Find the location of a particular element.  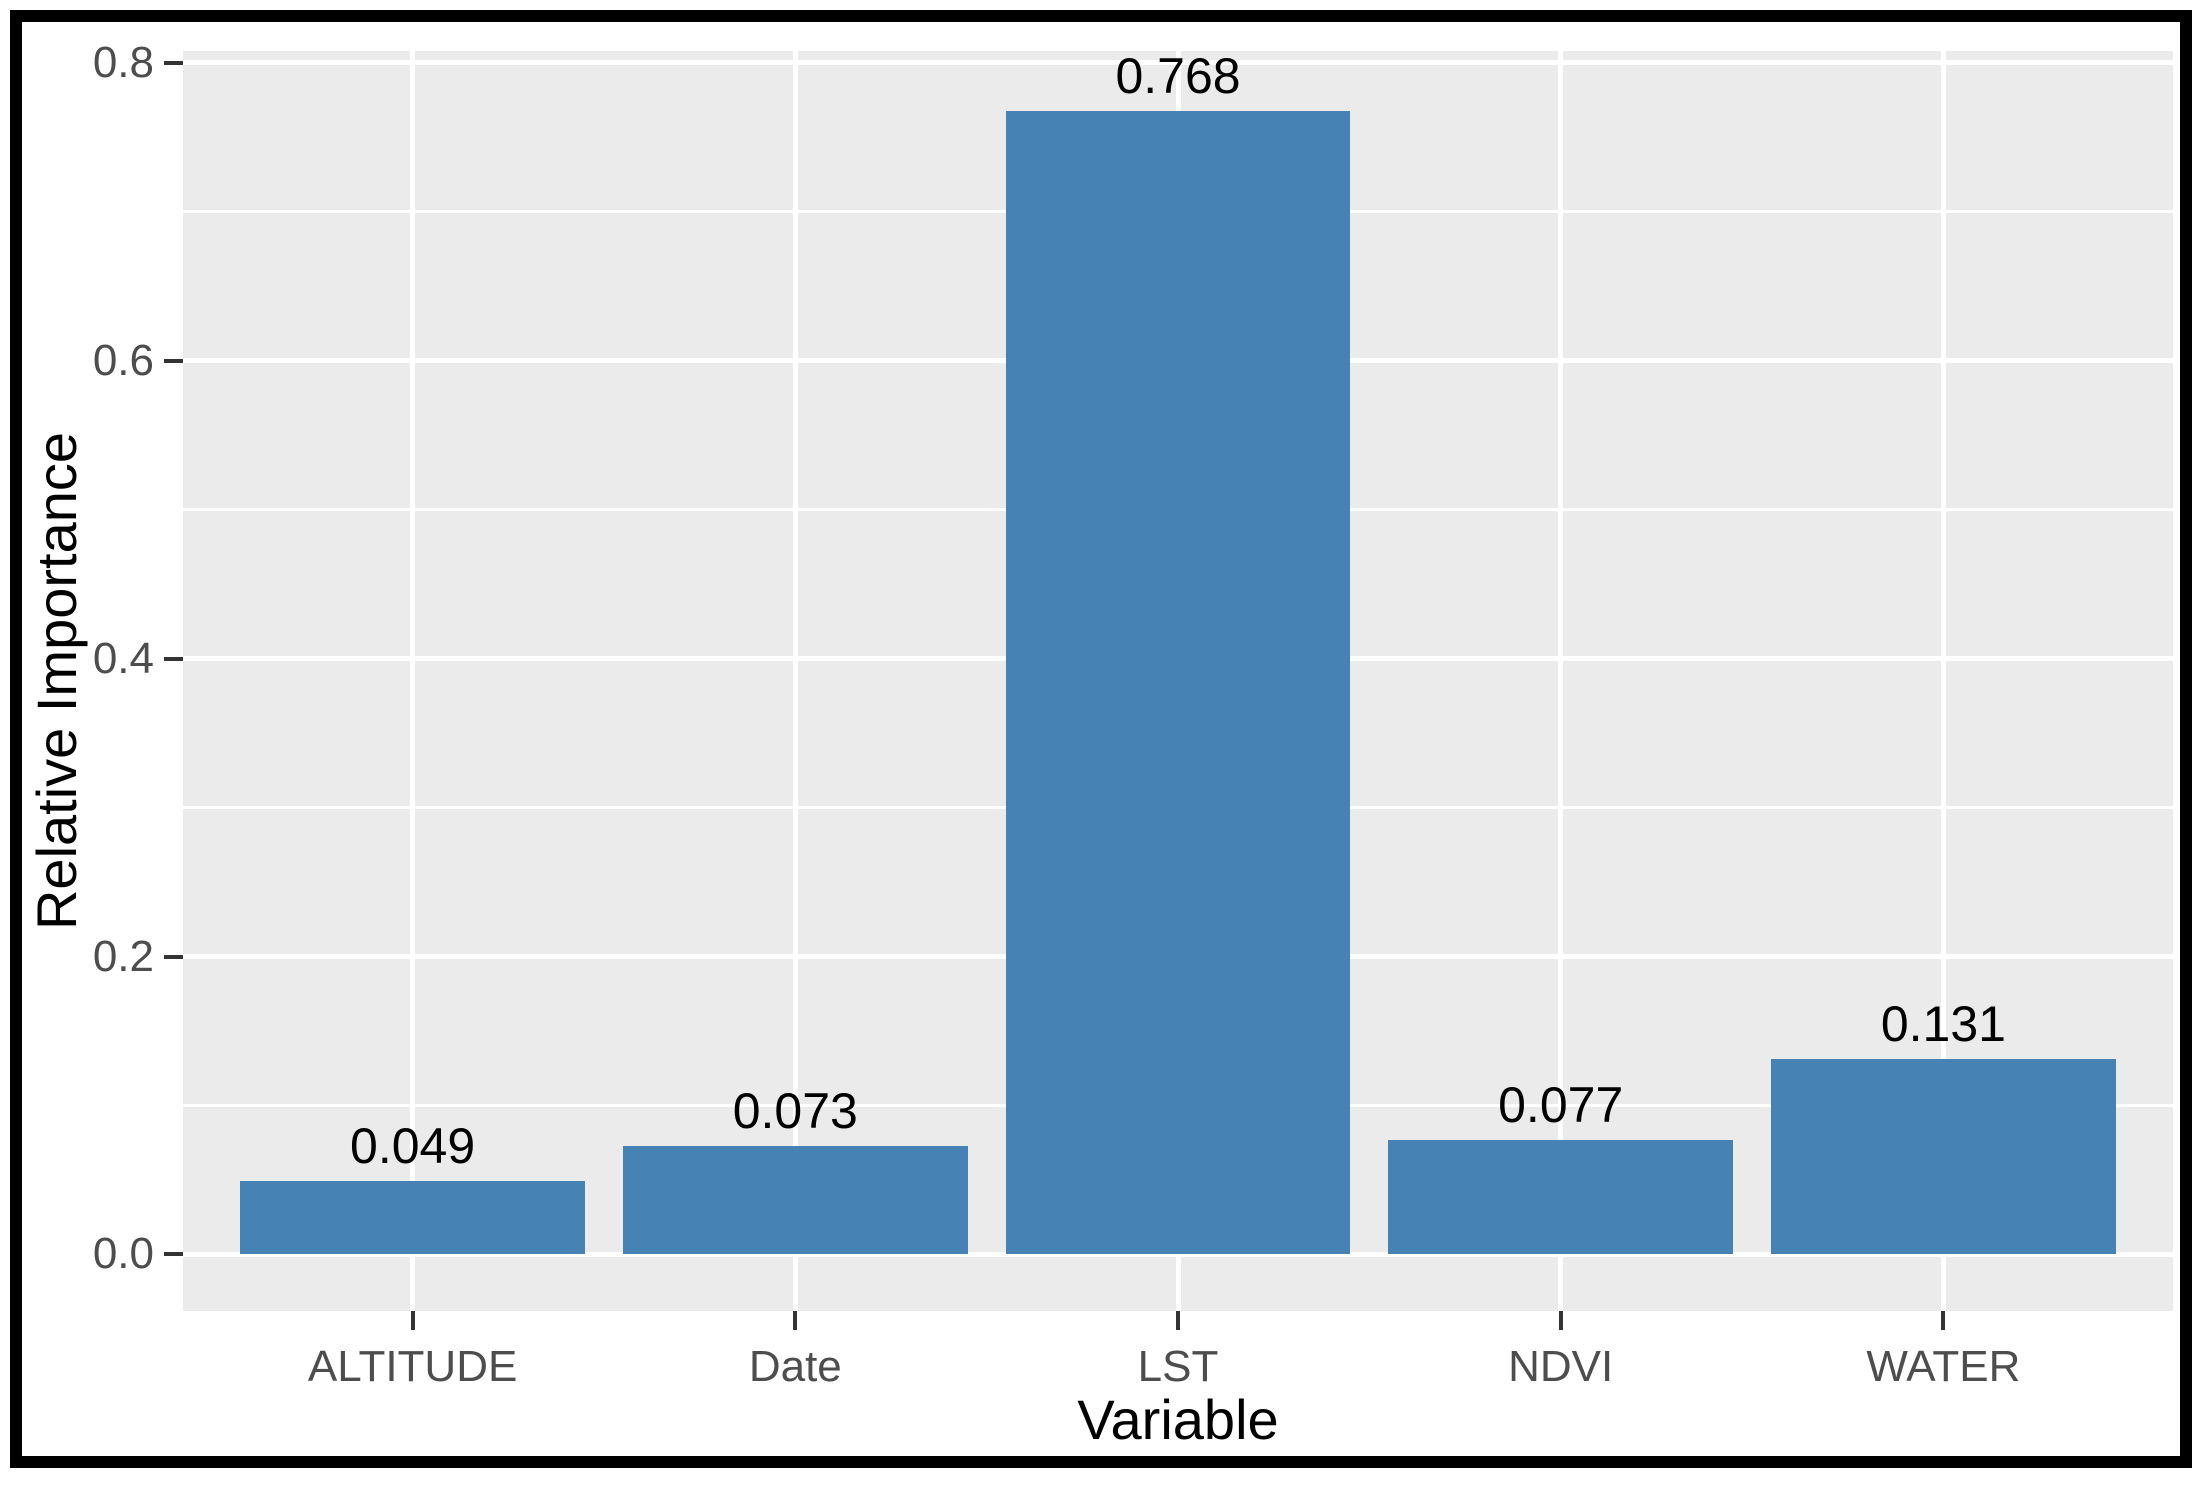

bar-ALTITUDE is located at coordinates (412, 1218).